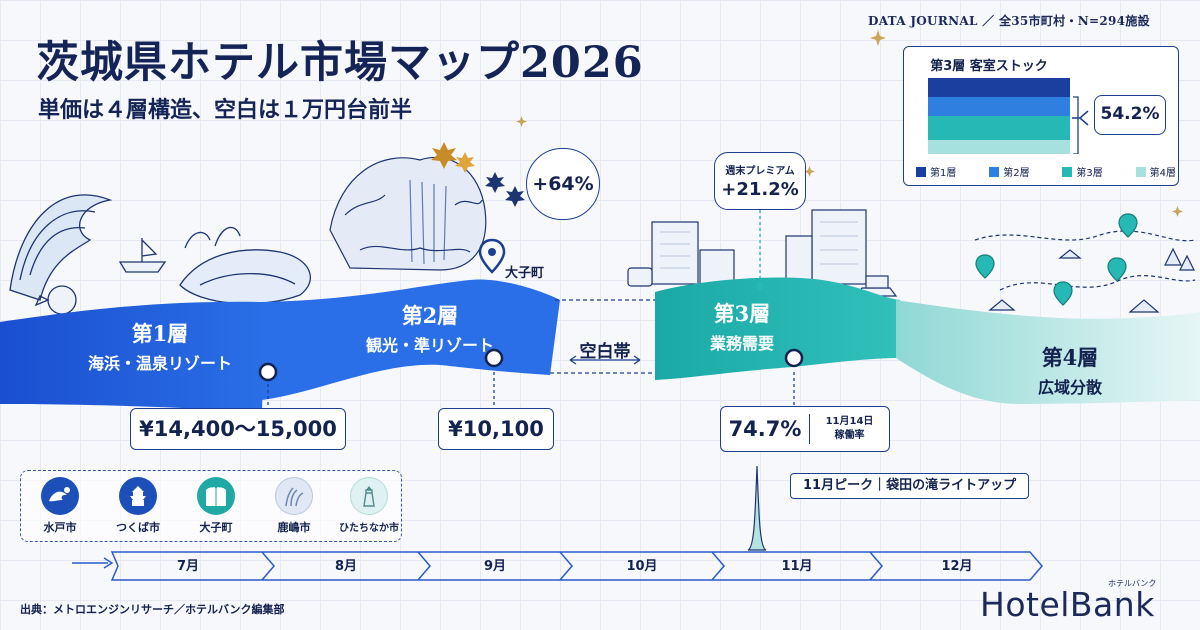 This screenshot has height=630, width=1200. What do you see at coordinates (1046, 171) in the screenshot?
I see `stock-legend: 第1層 第2層 第3層 第4層` at bounding box center [1046, 171].